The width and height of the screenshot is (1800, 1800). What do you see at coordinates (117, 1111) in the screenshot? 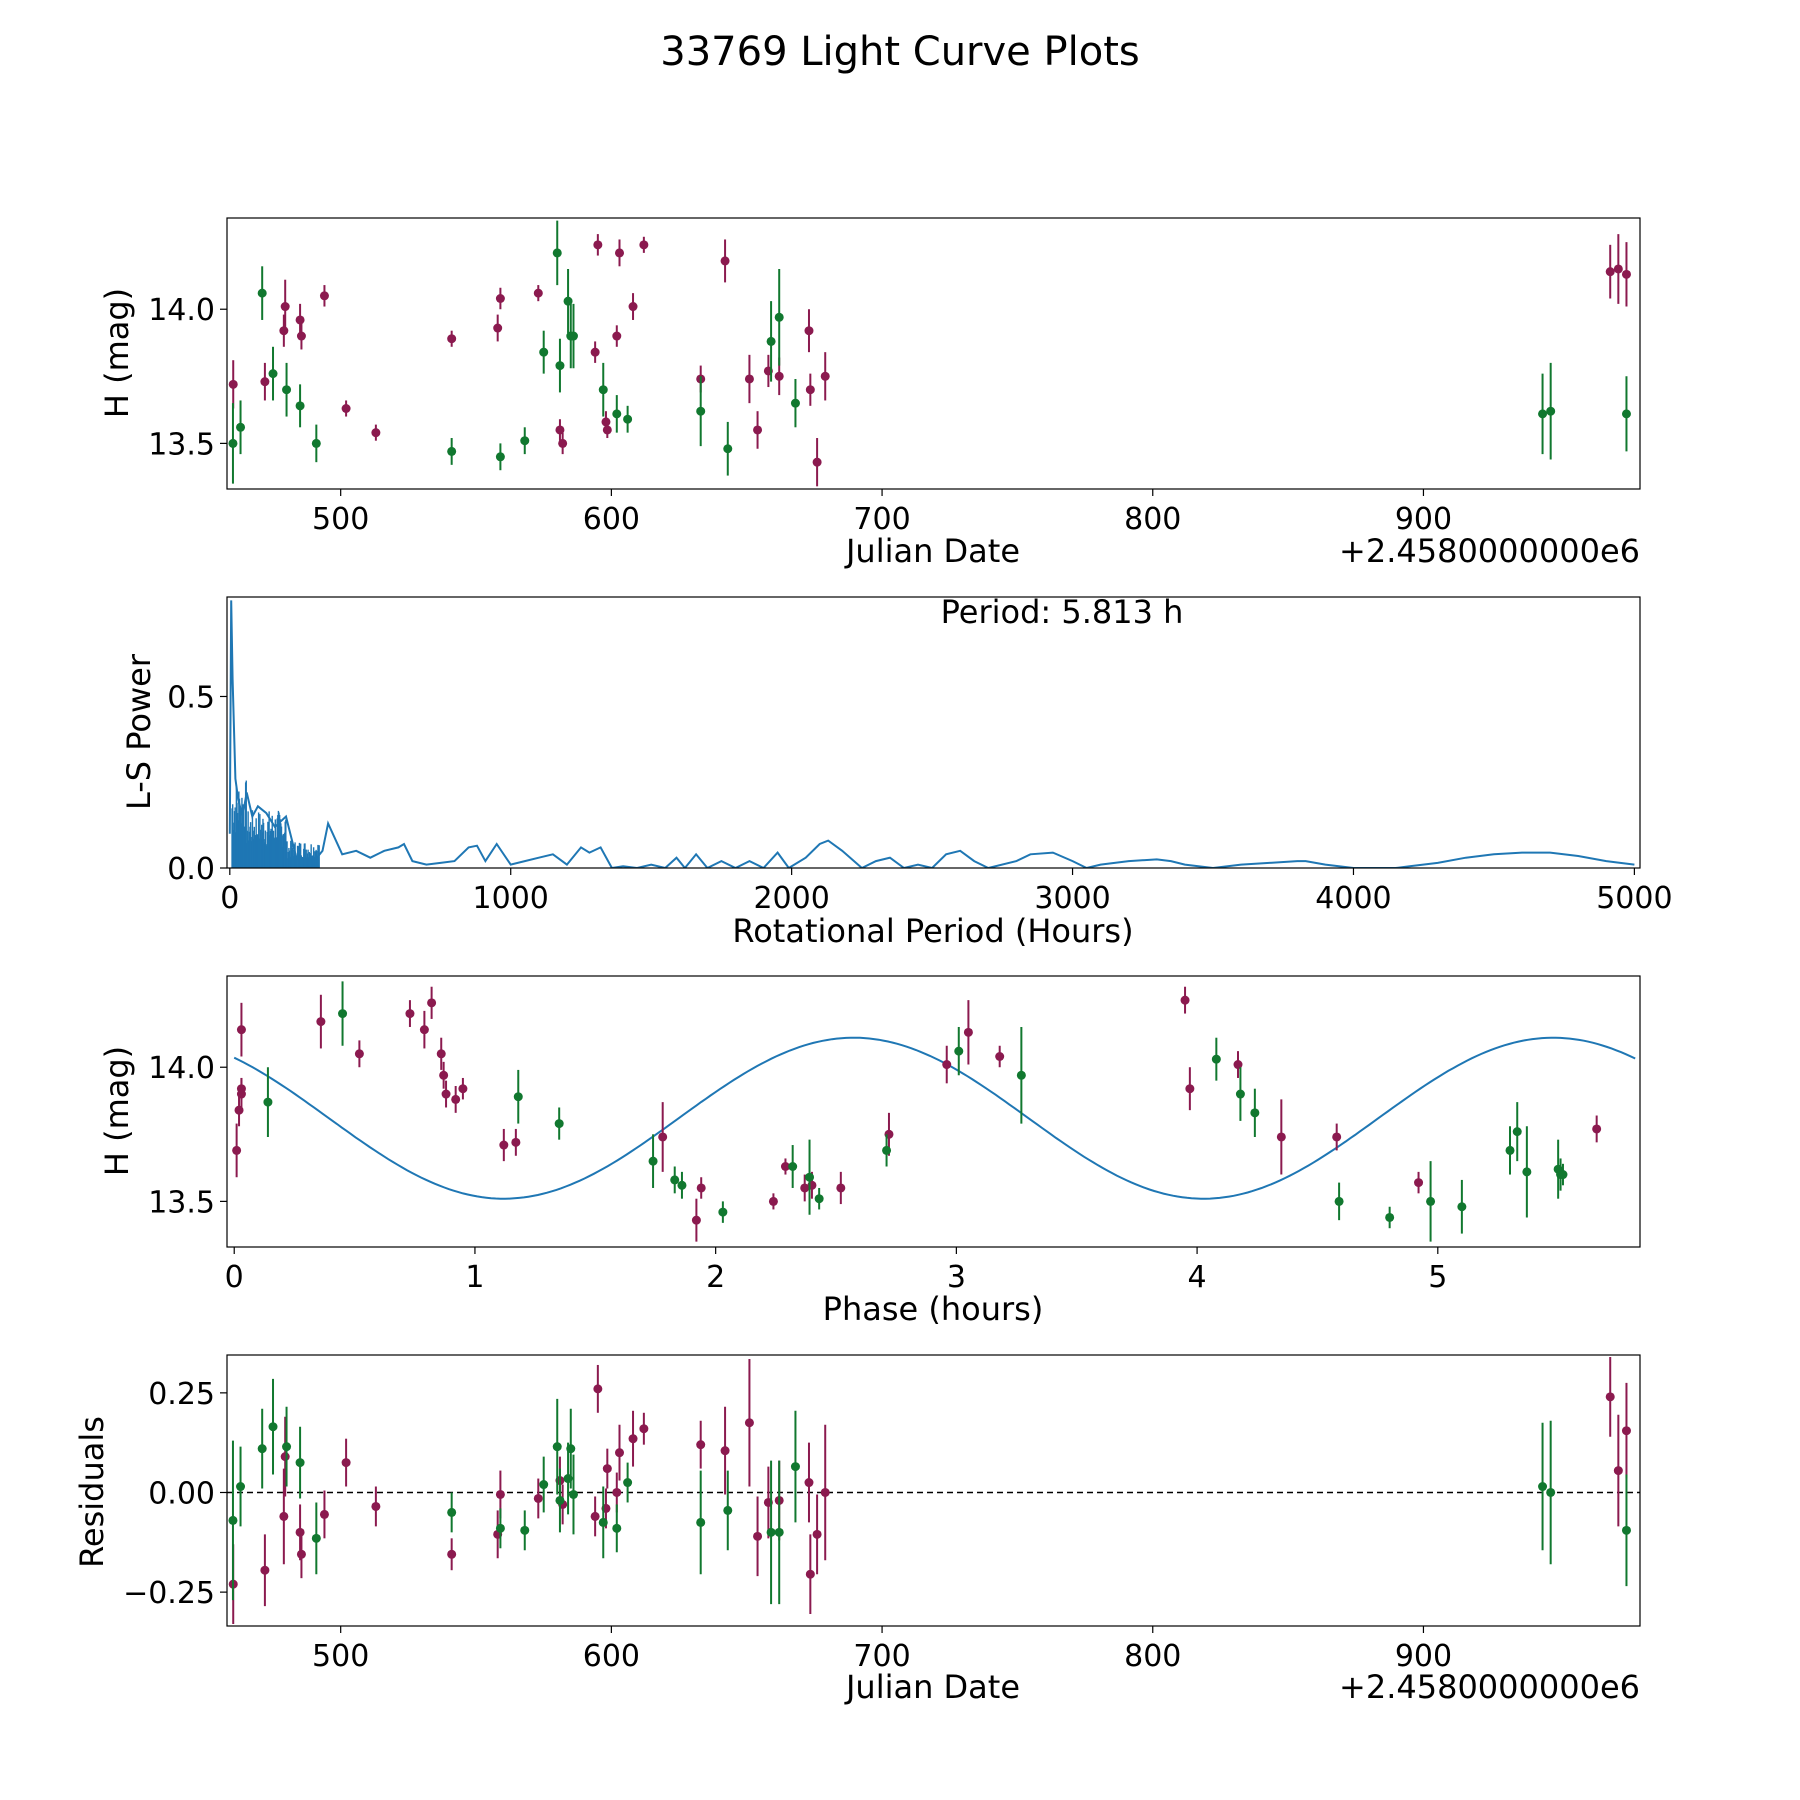
I see `ph-ylabel: H (mag)` at bounding box center [117, 1111].